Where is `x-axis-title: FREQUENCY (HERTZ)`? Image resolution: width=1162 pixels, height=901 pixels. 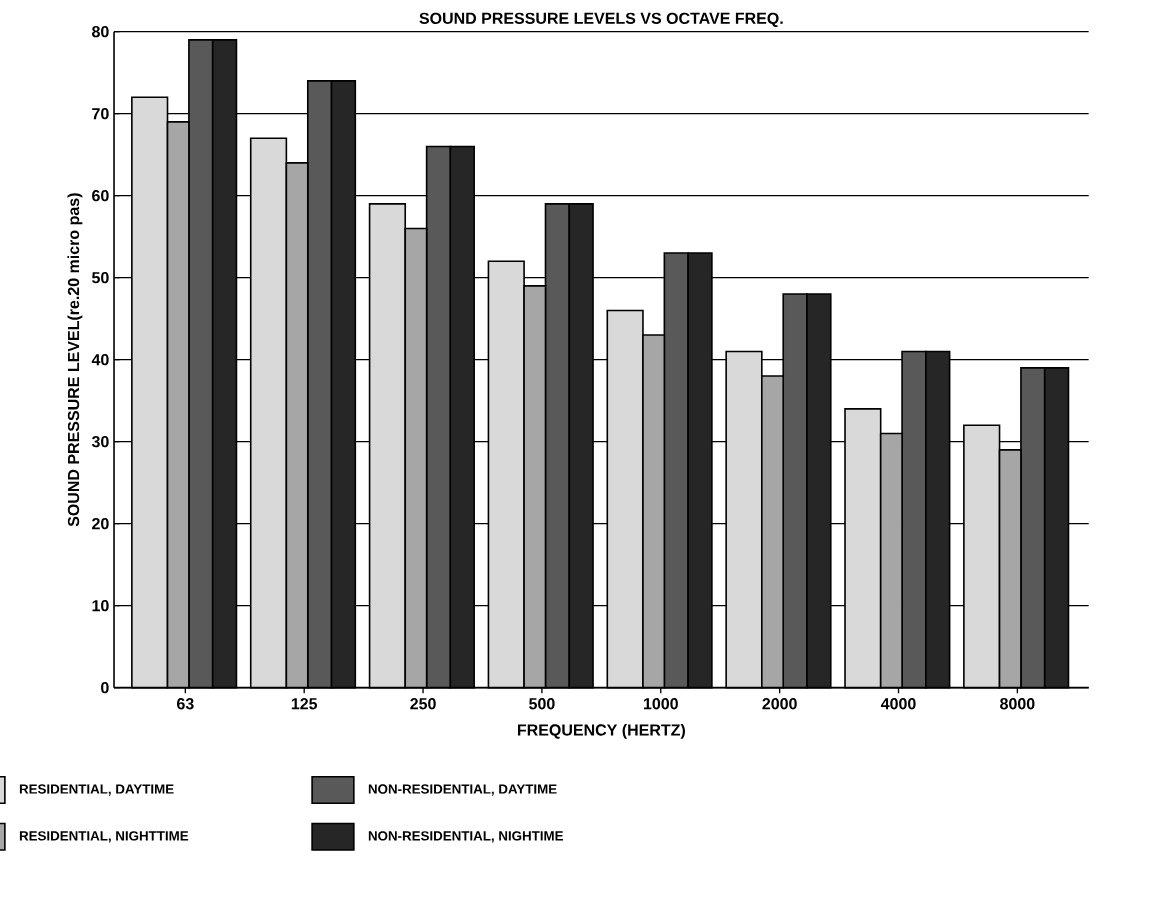
x-axis-title: FREQUENCY (HERTZ) is located at coordinates (601, 731).